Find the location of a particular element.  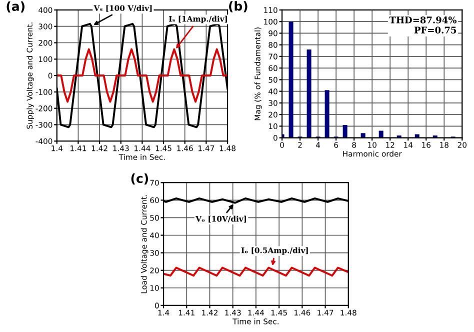

chart-title: (b) is located at coordinates (238, 6).